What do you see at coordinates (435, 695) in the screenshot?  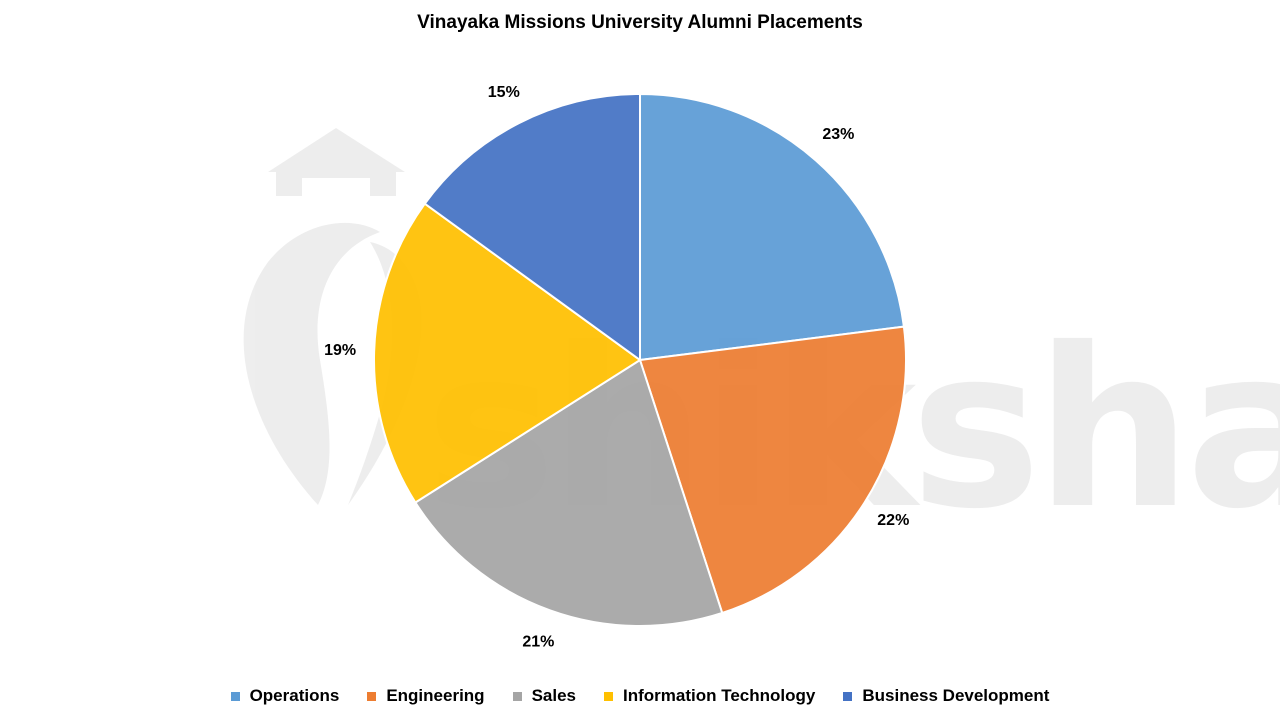 I see `legend-label: Engineering` at bounding box center [435, 695].